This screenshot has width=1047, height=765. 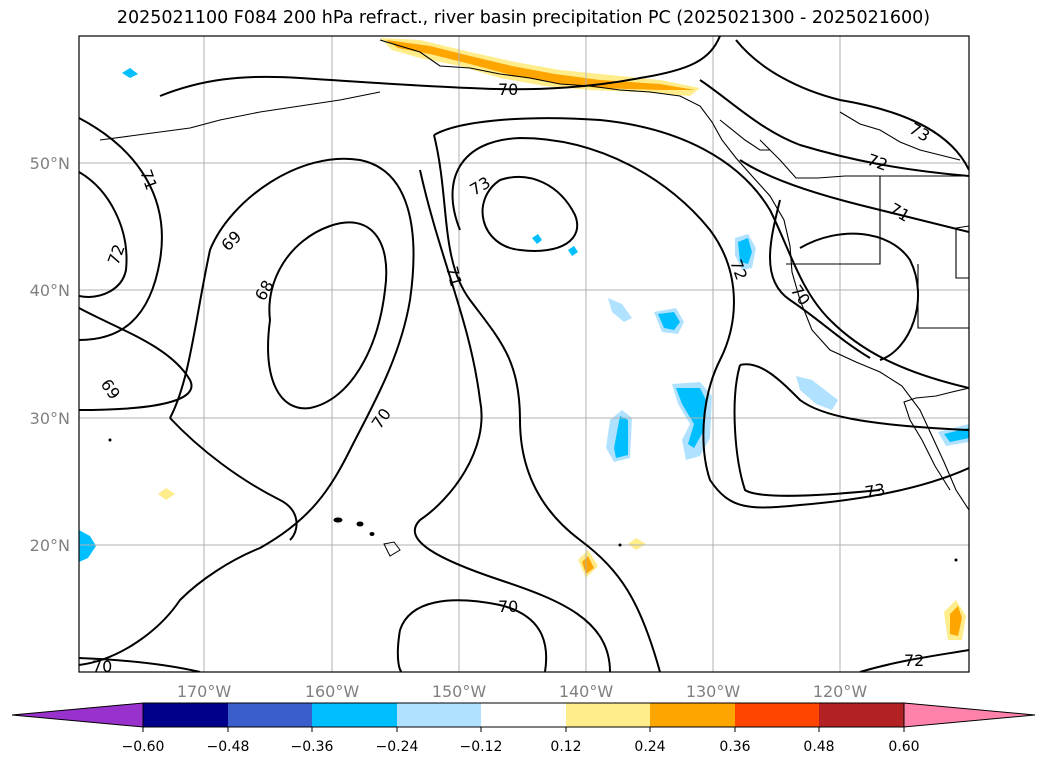 I want to click on contour-label: 73, so click(x=874, y=491).